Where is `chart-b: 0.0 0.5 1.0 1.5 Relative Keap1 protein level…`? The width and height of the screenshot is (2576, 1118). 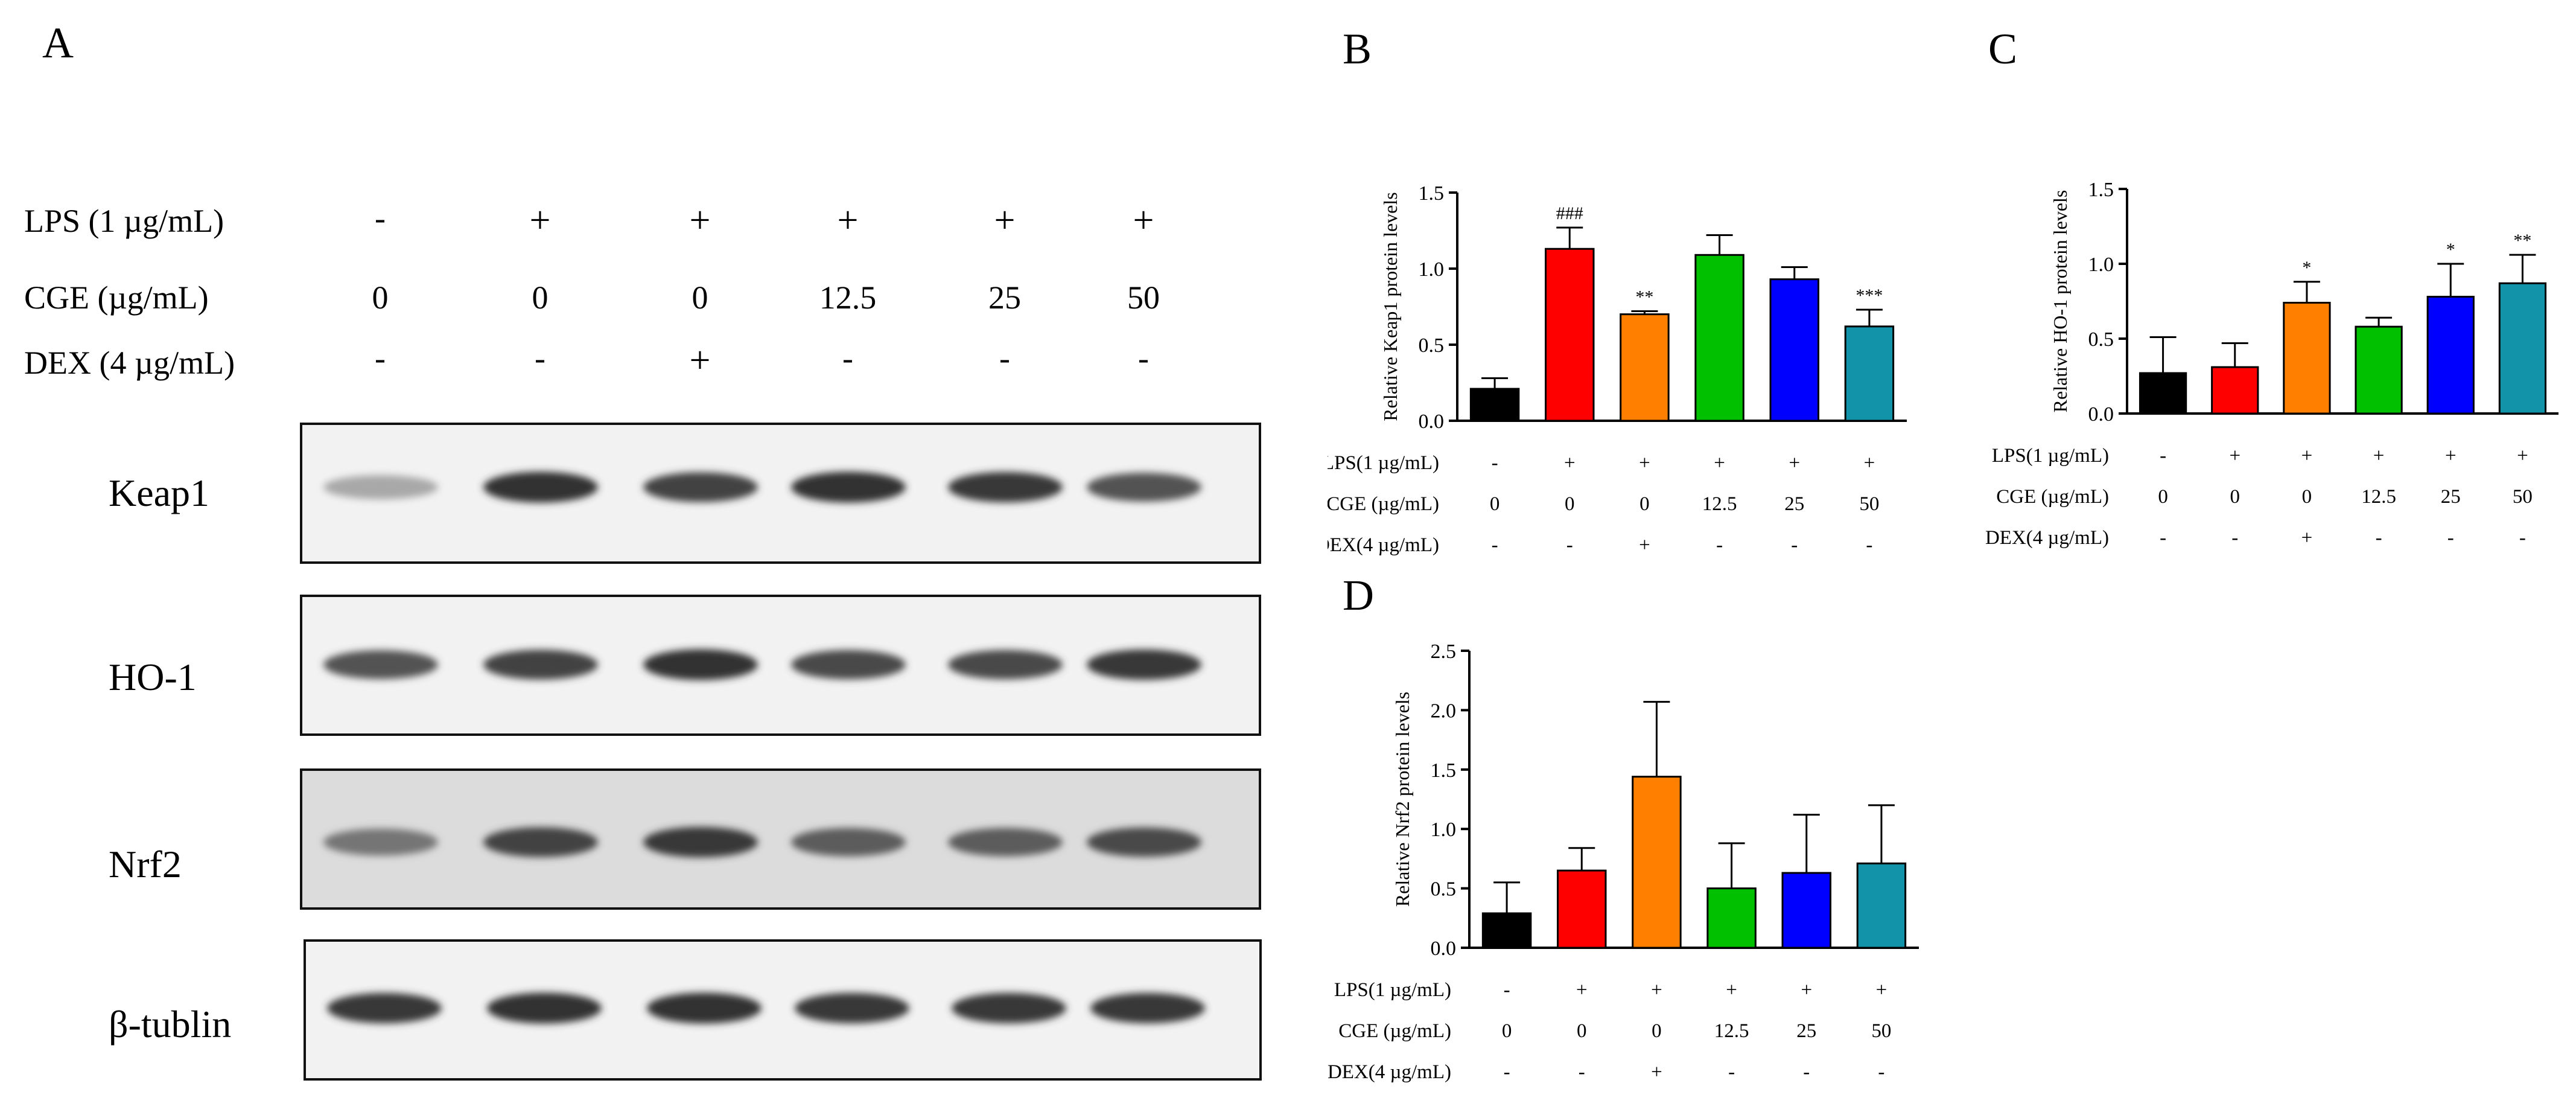
chart-b: 0.0 0.5 1.0 1.5 Relative Keap1 protein level… is located at coordinates (1617, 369).